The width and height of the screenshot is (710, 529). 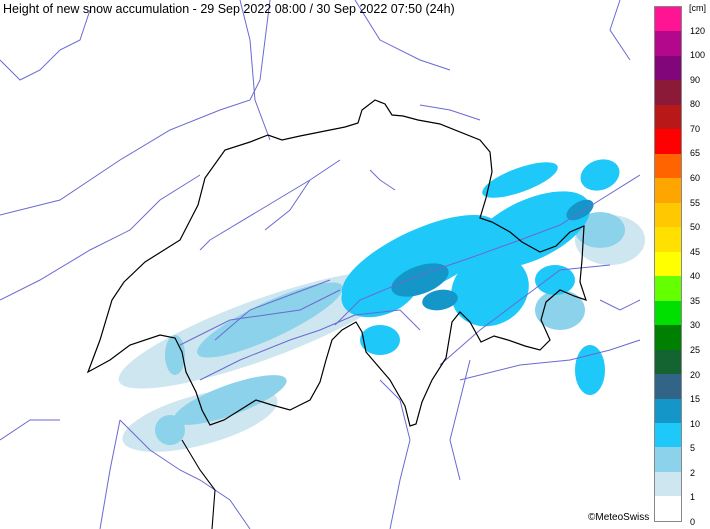 What do you see at coordinates (695, 374) in the screenshot?
I see `legend-label: 20` at bounding box center [695, 374].